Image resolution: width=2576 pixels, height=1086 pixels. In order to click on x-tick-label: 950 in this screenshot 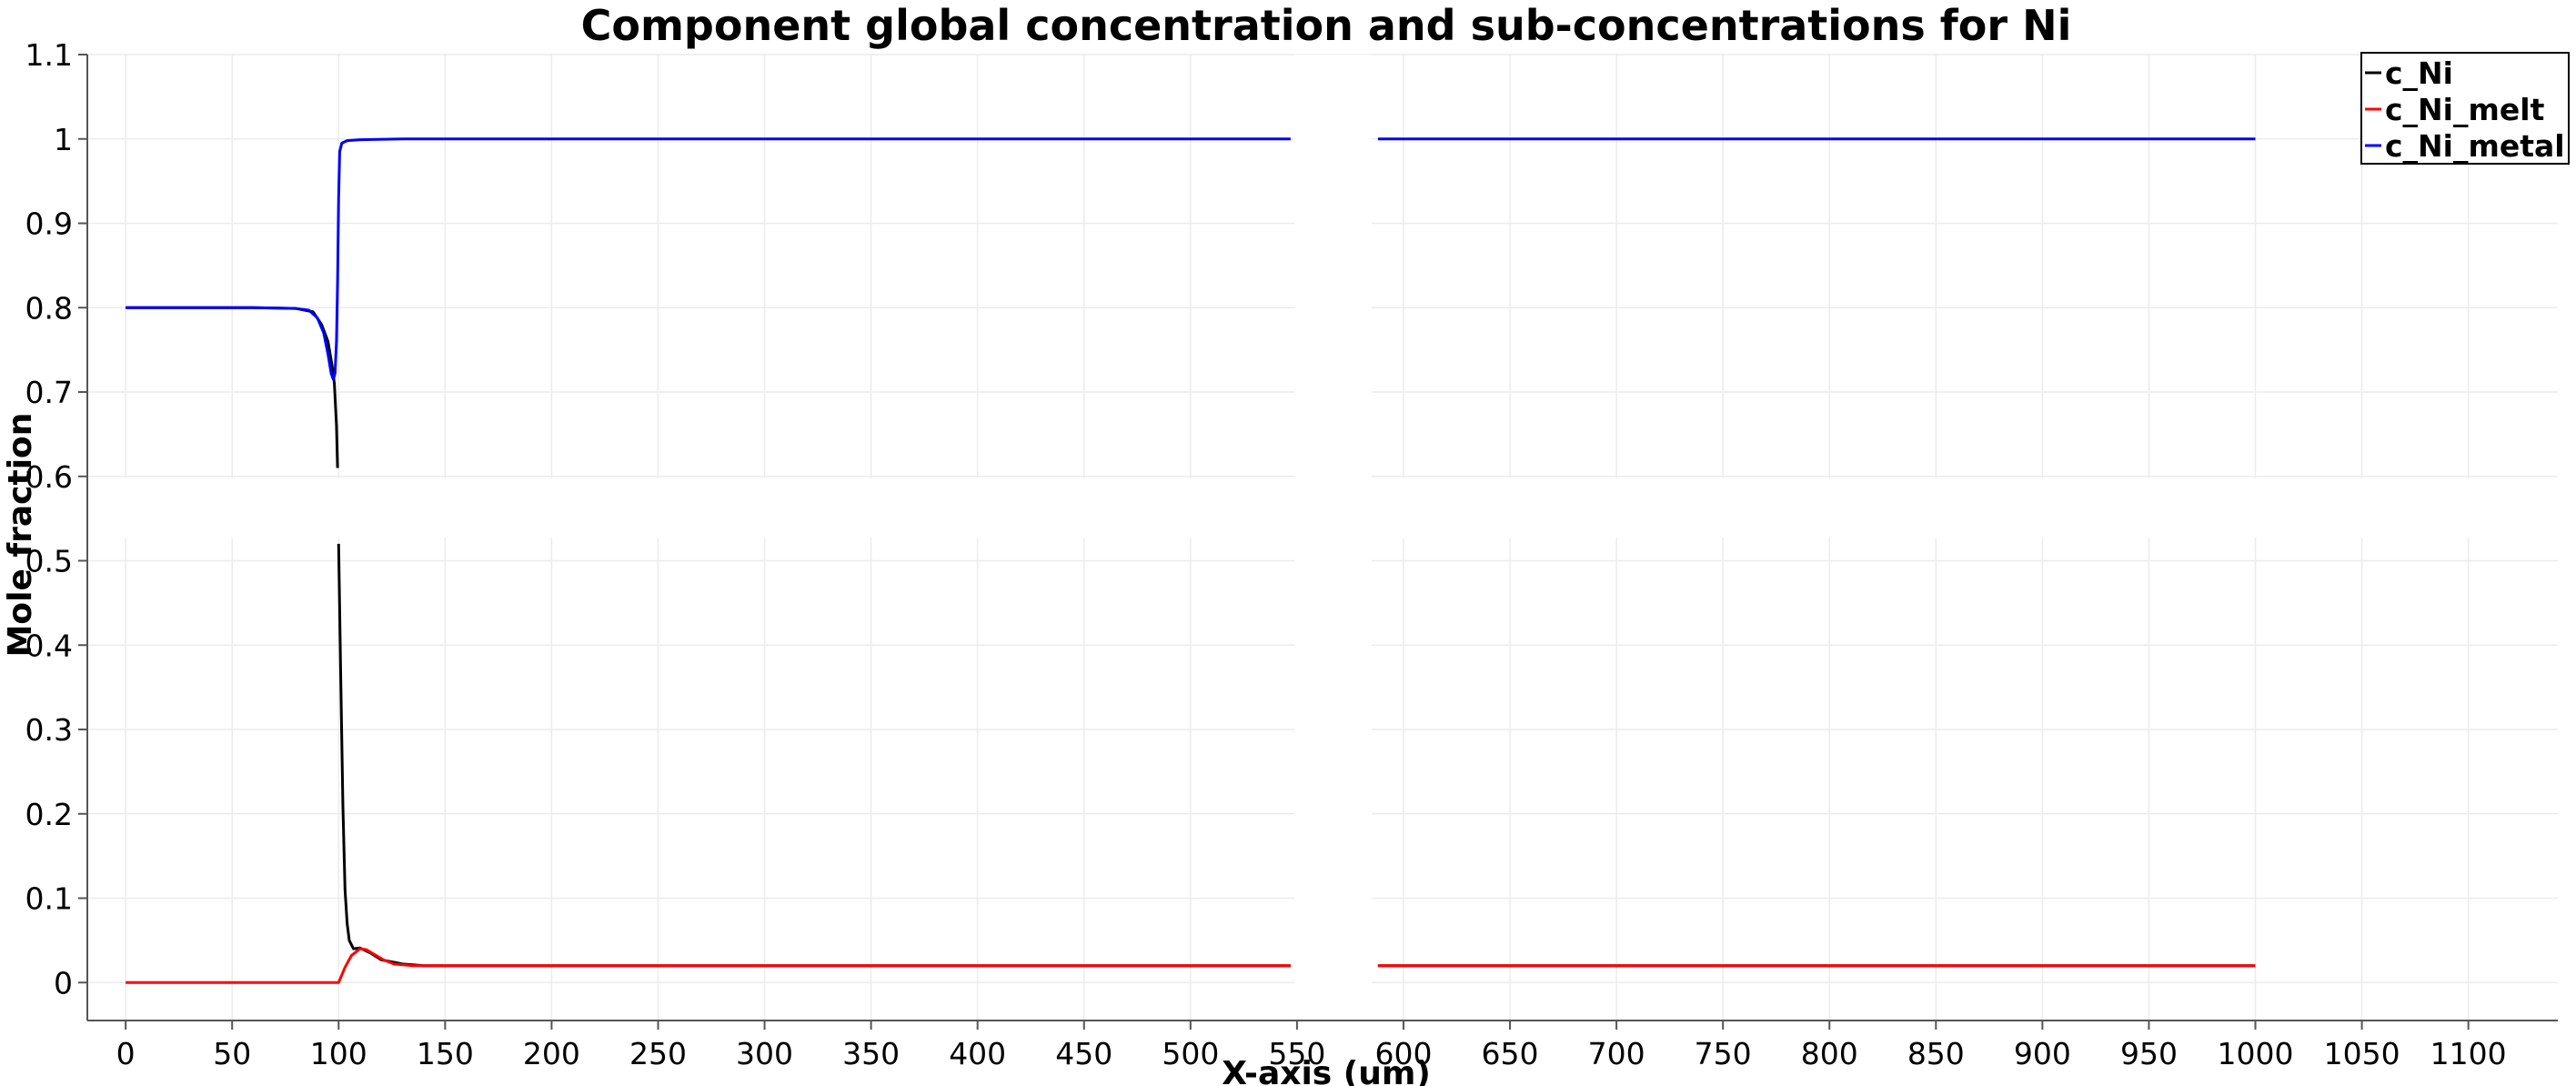, I will do `click(2149, 1053)`.